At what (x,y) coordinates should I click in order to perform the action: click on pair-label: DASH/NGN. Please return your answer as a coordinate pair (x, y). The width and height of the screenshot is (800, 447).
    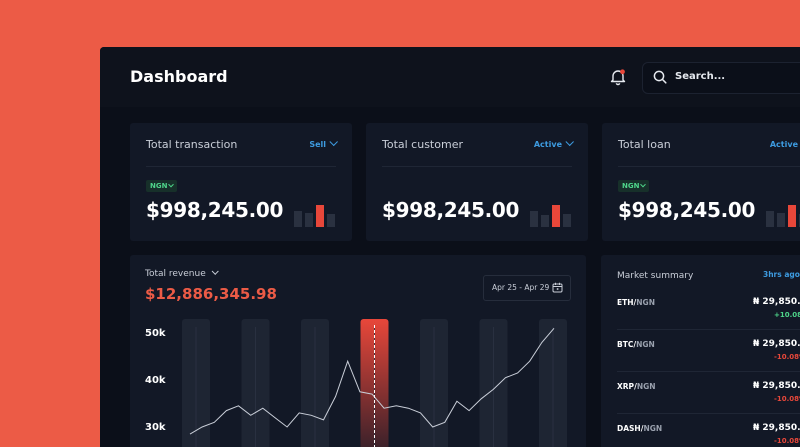
    Looking at the image, I should click on (640, 428).